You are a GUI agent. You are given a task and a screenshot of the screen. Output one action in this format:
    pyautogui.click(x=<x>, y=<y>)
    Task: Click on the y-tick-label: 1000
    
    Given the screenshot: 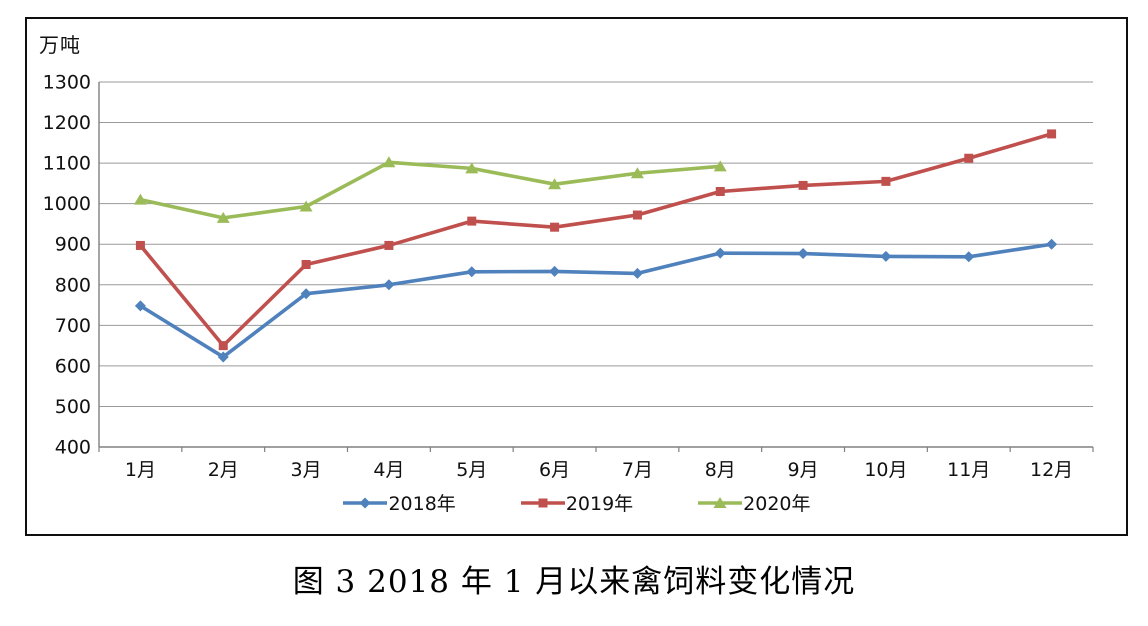 What is the action you would take?
    pyautogui.click(x=67, y=204)
    